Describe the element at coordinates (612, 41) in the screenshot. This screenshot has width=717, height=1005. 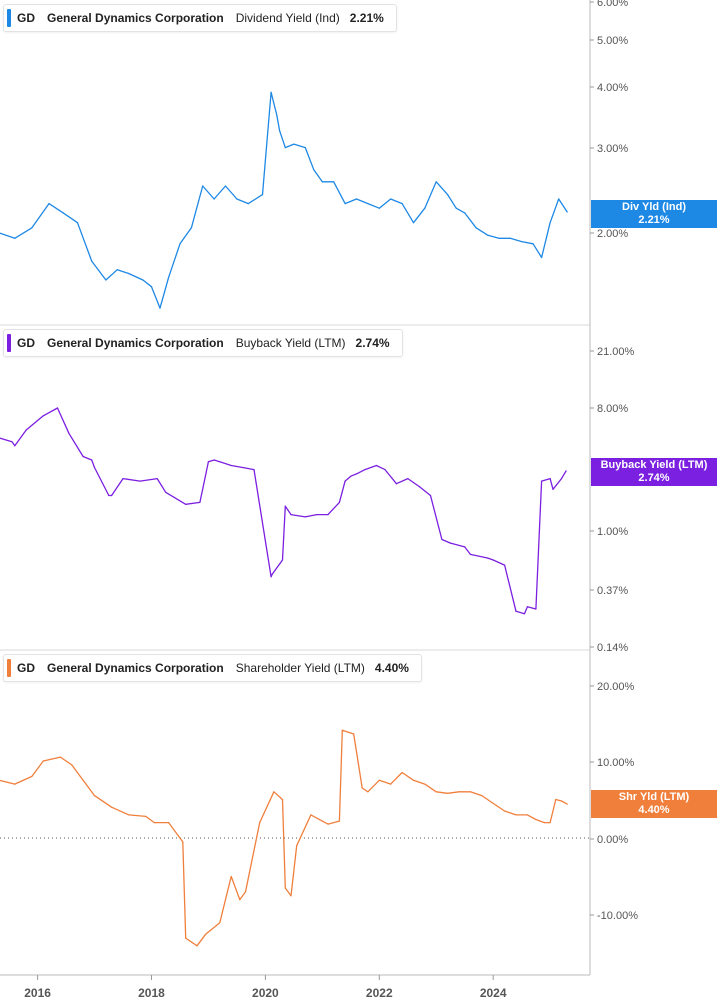
I see `y-tick-label: 5.00%` at that location.